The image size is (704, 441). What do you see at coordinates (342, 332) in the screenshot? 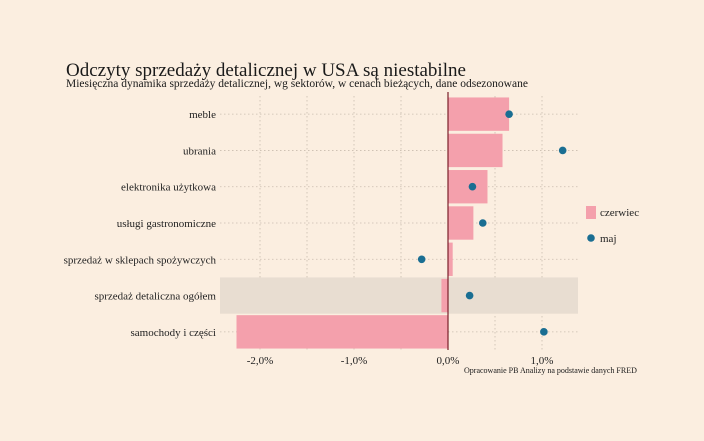
I see `bar-samochody-i-czesci` at bounding box center [342, 332].